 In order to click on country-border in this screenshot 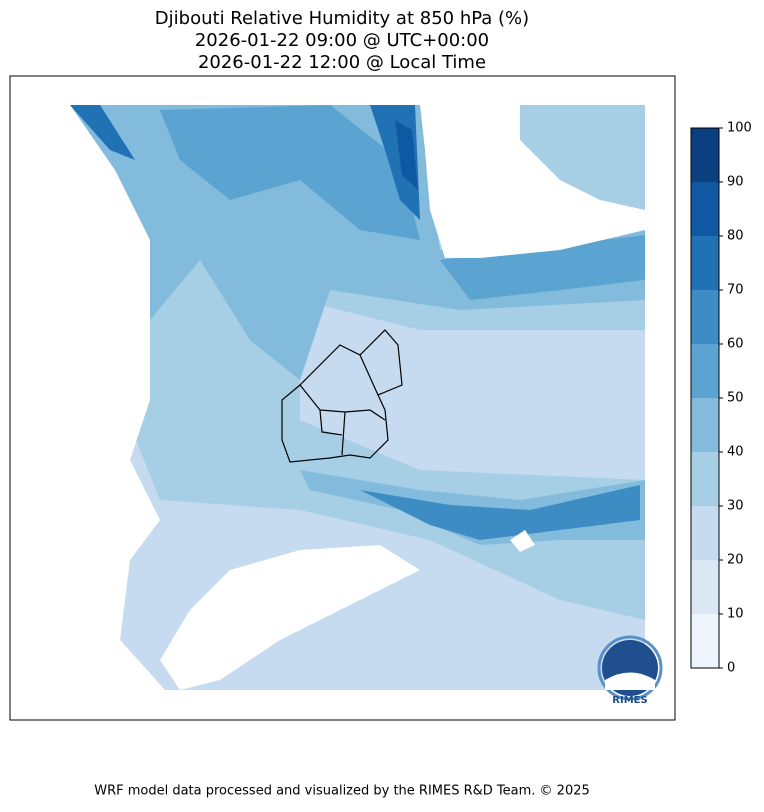, I will do `click(342, 396)`.